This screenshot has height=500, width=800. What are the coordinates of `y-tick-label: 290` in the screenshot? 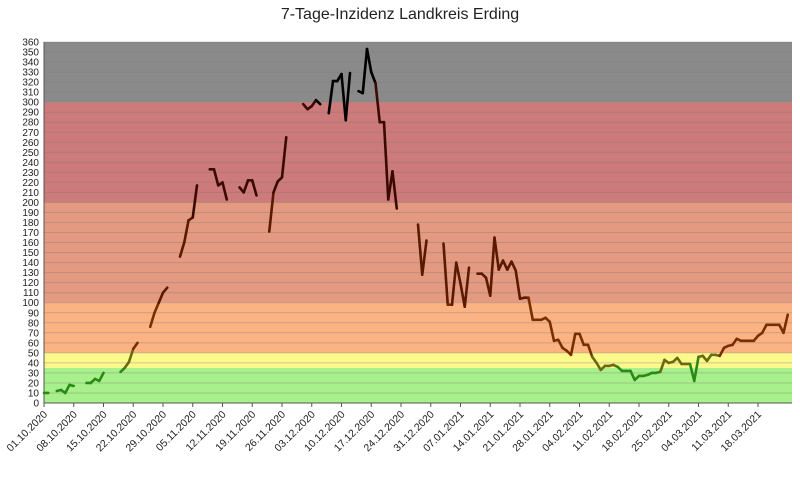 It's located at (30, 113).